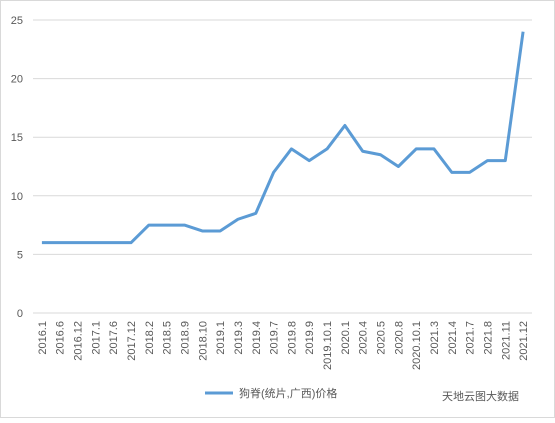 This screenshot has height=423, width=555. I want to click on y-tick-label: 5, so click(20, 255).